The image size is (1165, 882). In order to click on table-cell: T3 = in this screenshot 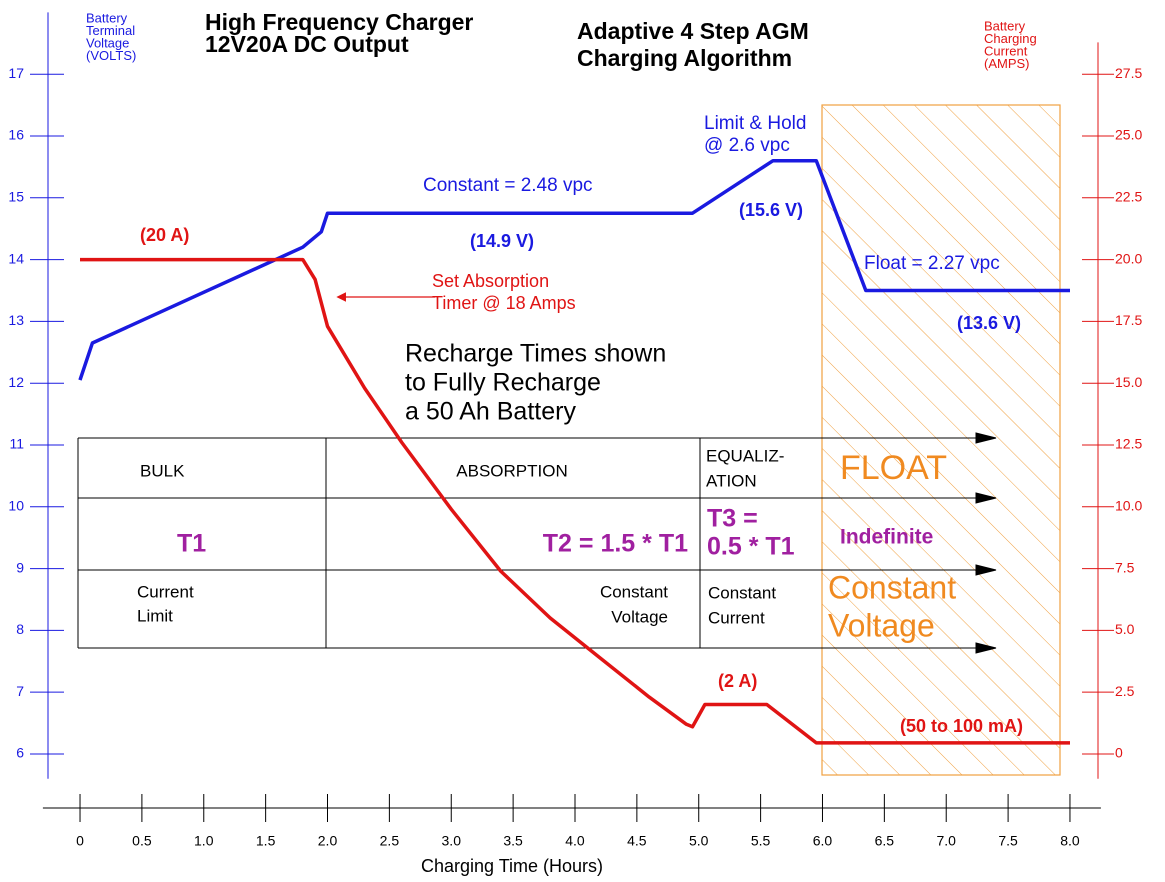, I will do `click(732, 519)`.